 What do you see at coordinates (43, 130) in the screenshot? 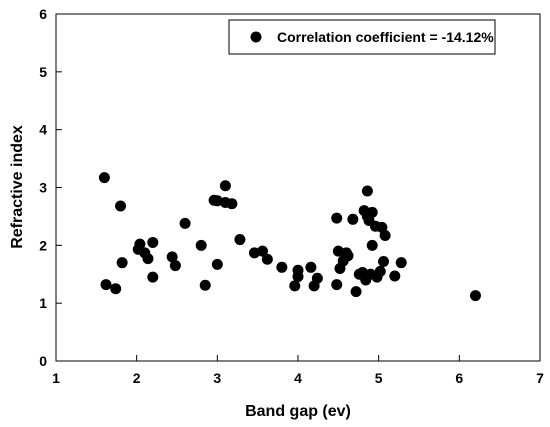
I see `y-tick-label: 4` at bounding box center [43, 130].